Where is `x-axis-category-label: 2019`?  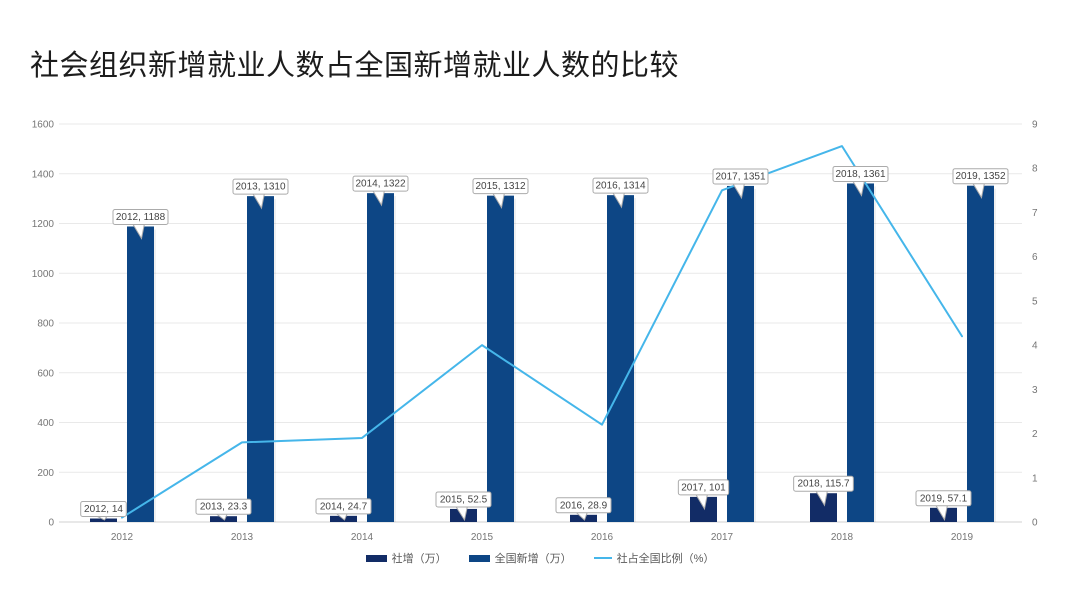
x-axis-category-label: 2019 is located at coordinates (962, 537).